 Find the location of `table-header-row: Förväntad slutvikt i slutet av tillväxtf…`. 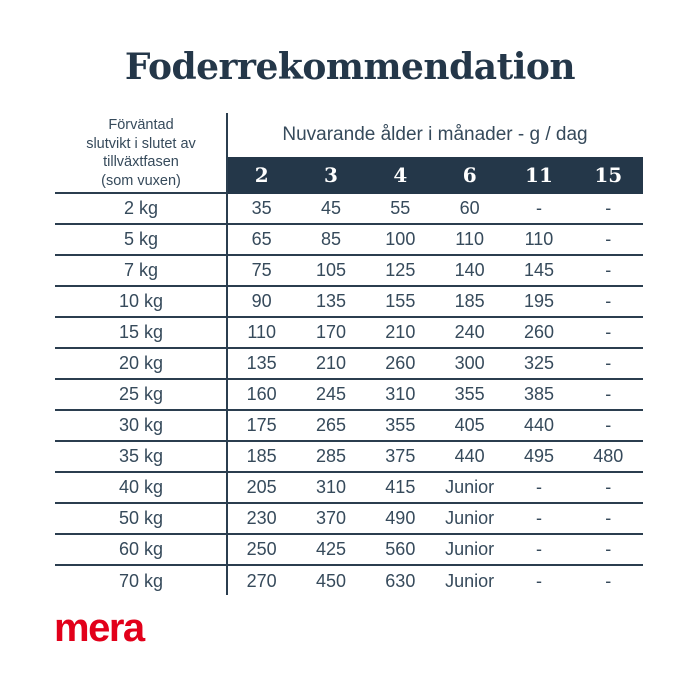

table-header-row: Förväntad slutvikt i slutet av tillväxtf… is located at coordinates (349, 153).